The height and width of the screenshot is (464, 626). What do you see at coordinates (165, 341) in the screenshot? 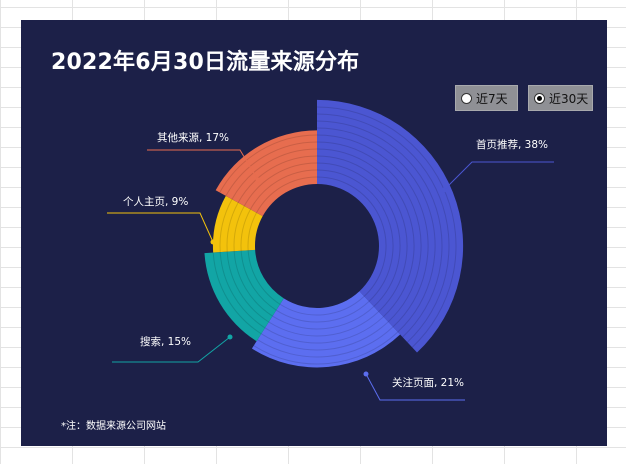
I see `slice-data-label: 搜索, 15%` at bounding box center [165, 341].